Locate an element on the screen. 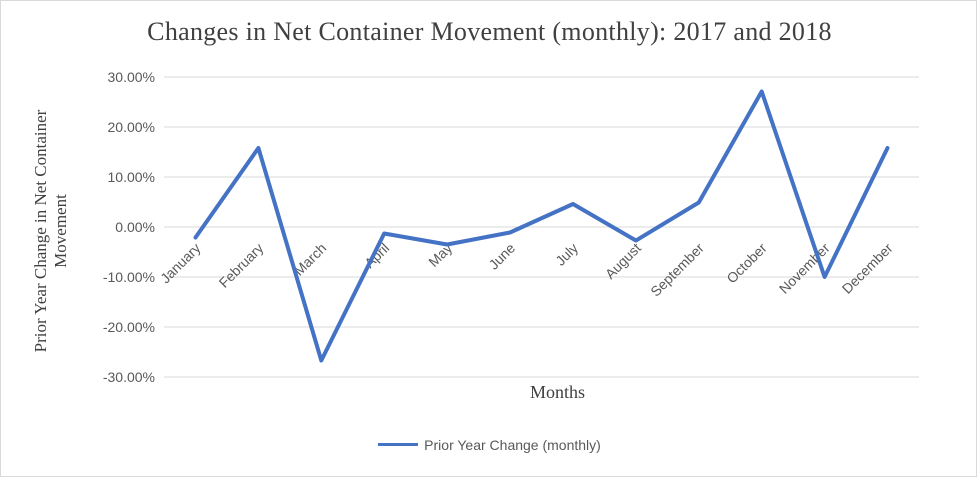 The image size is (977, 478). legend-swatch is located at coordinates (398, 444).